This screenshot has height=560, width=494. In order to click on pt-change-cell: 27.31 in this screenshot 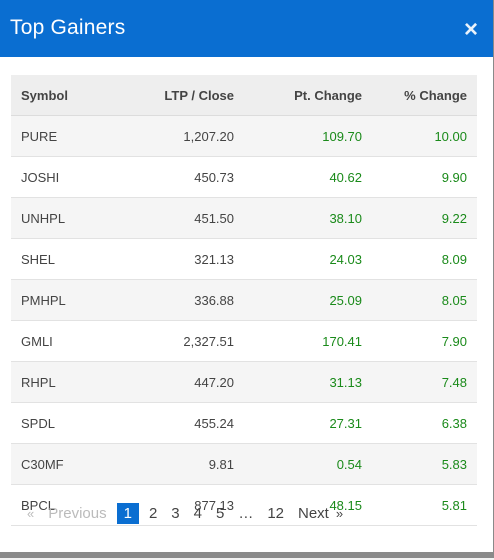, I will do `click(299, 423)`.